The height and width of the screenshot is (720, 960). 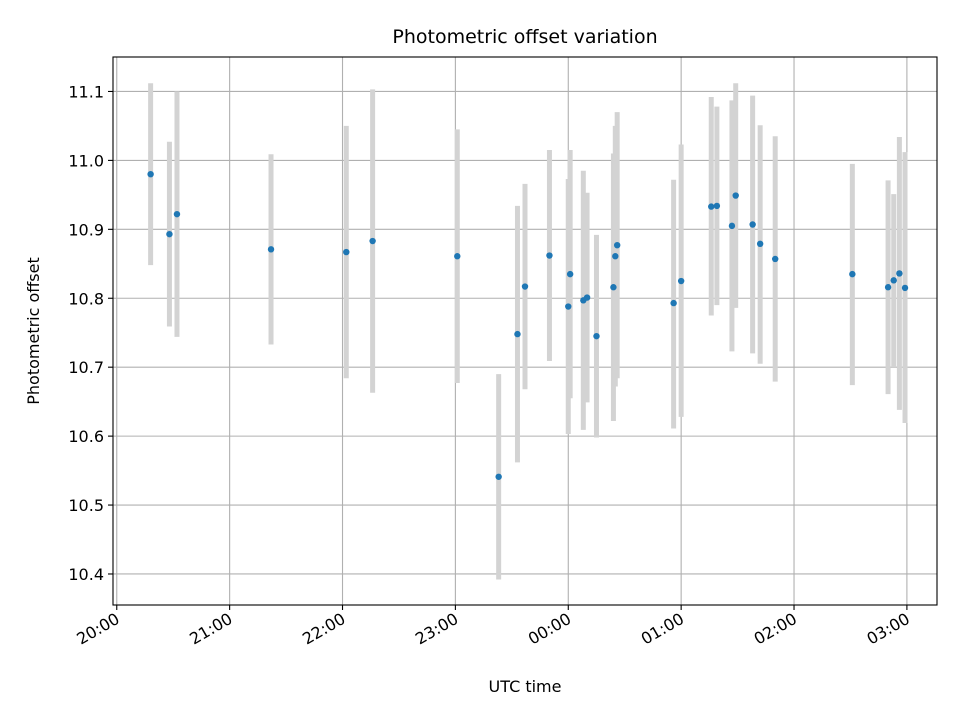 I want to click on y-tick-label: 10.4, so click(x=86, y=574).